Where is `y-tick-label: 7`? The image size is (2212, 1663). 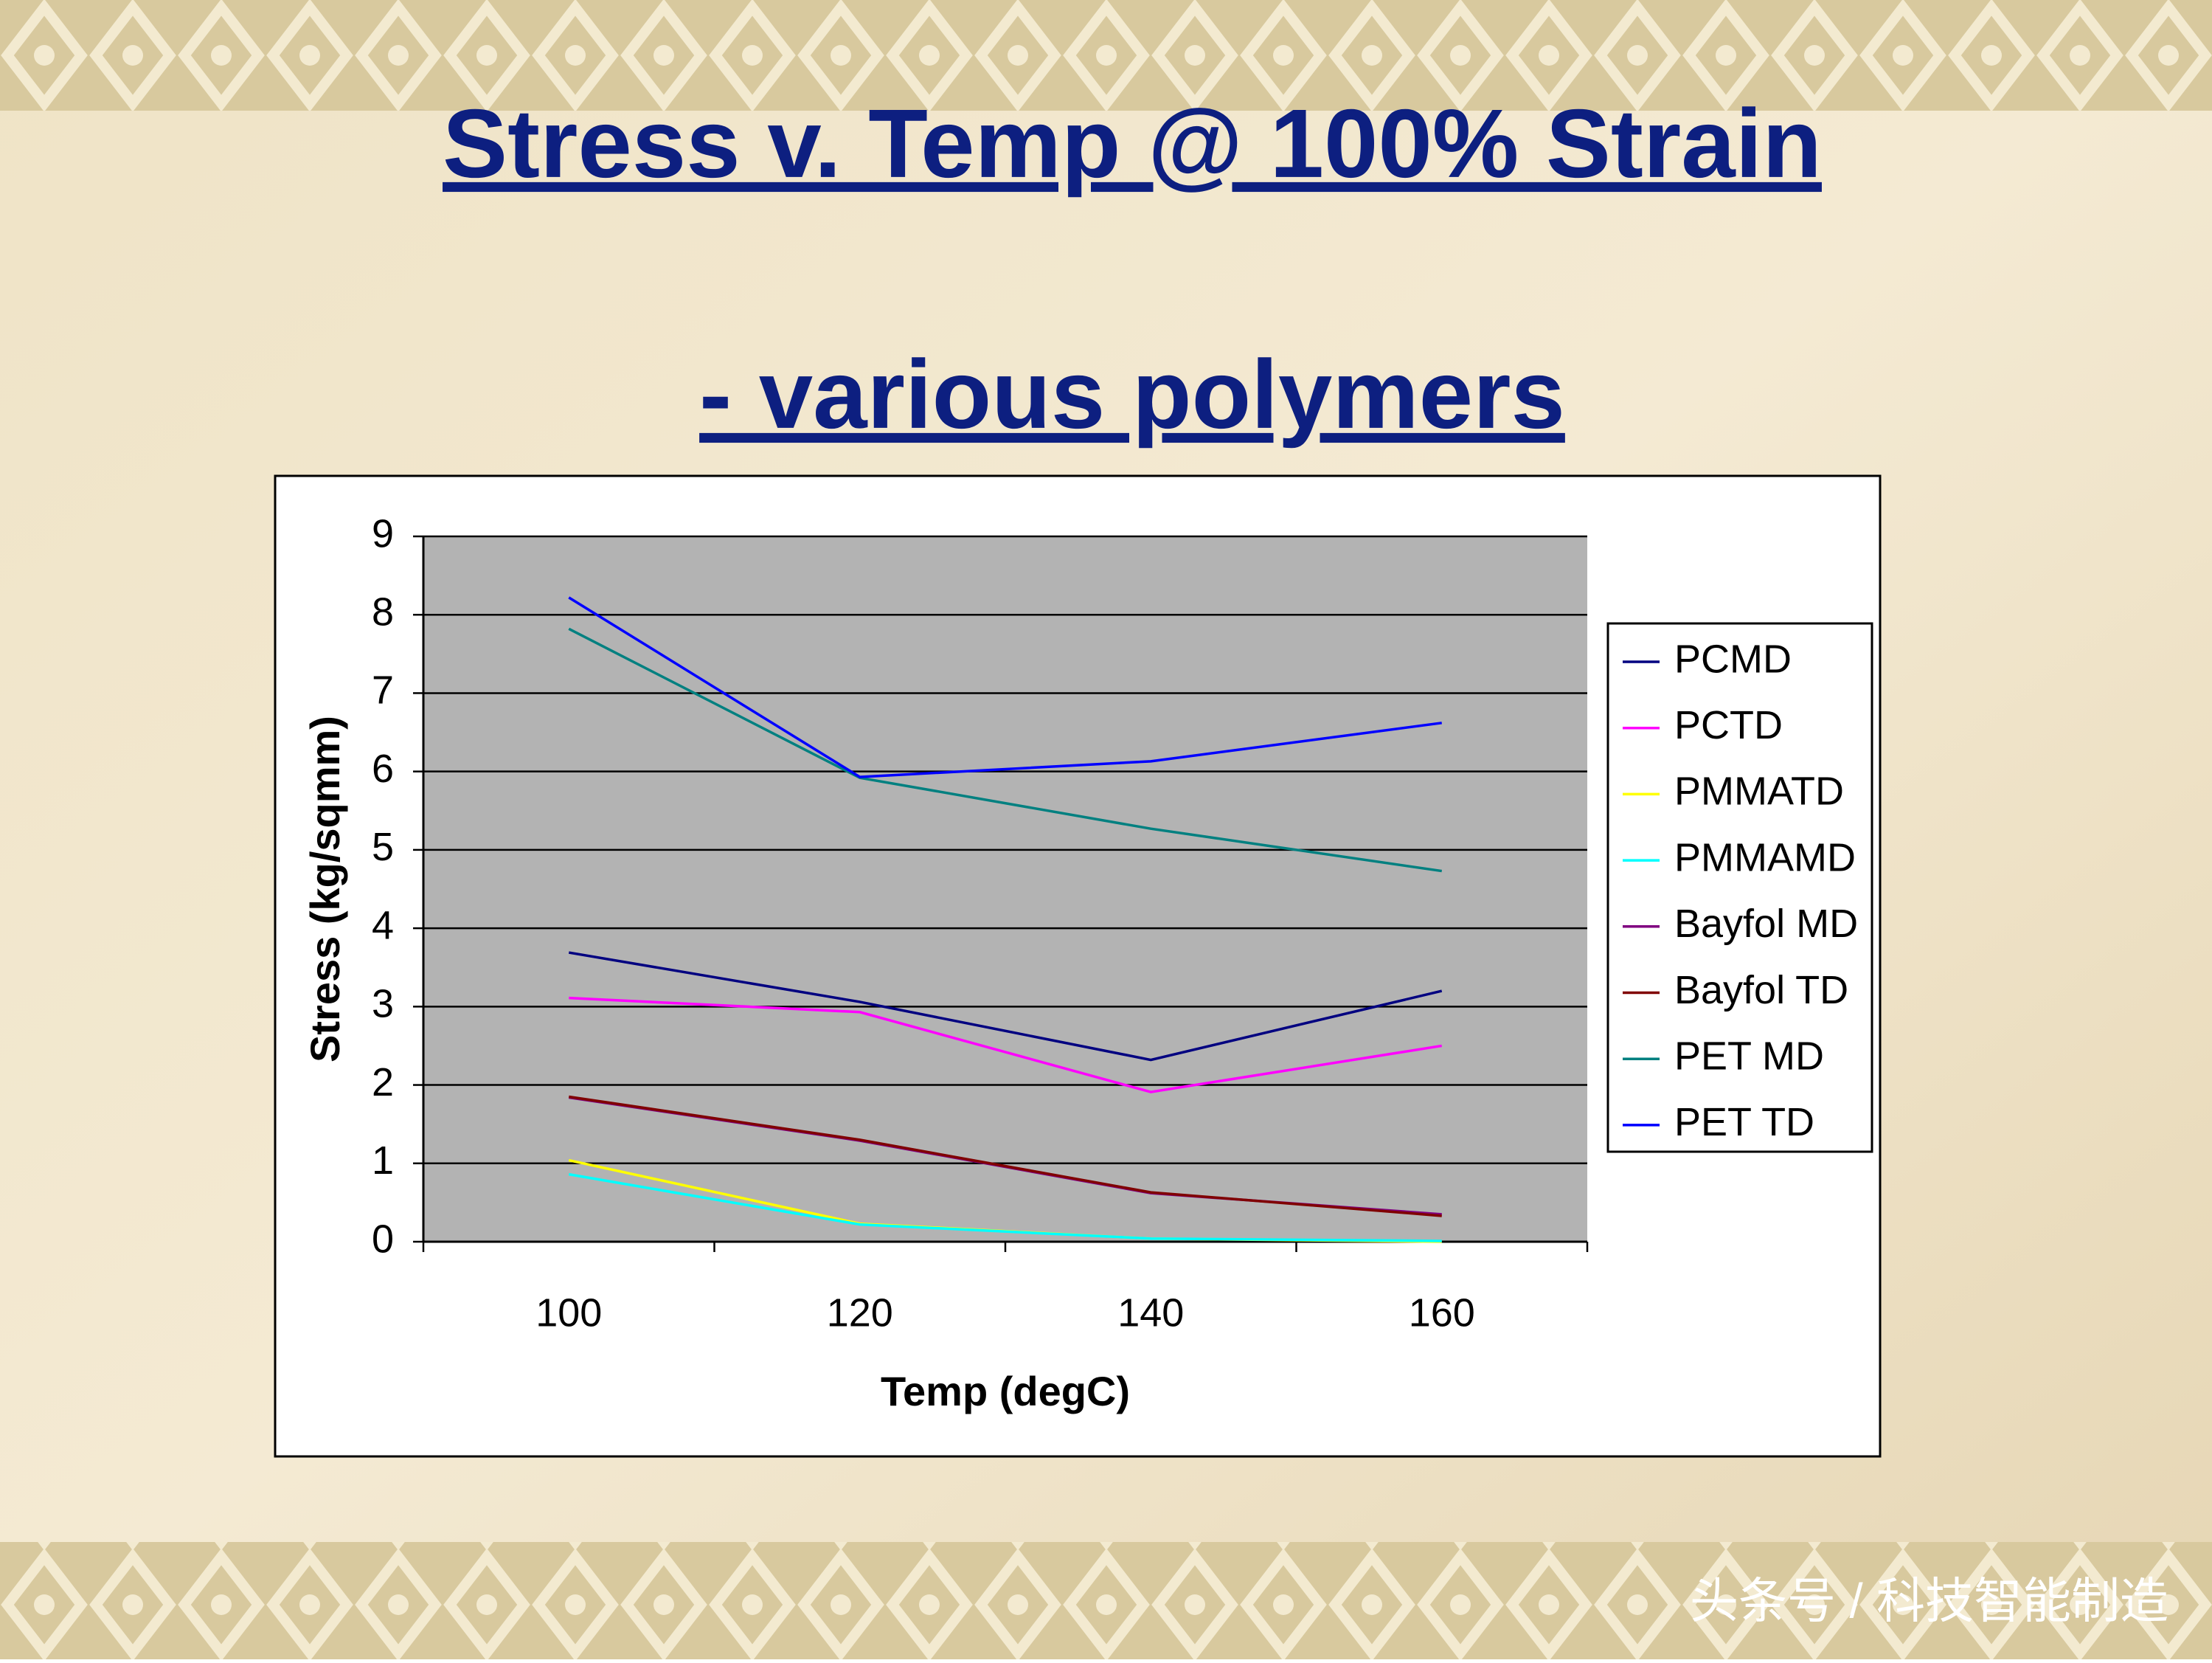 y-tick-label: 7 is located at coordinates (383, 690).